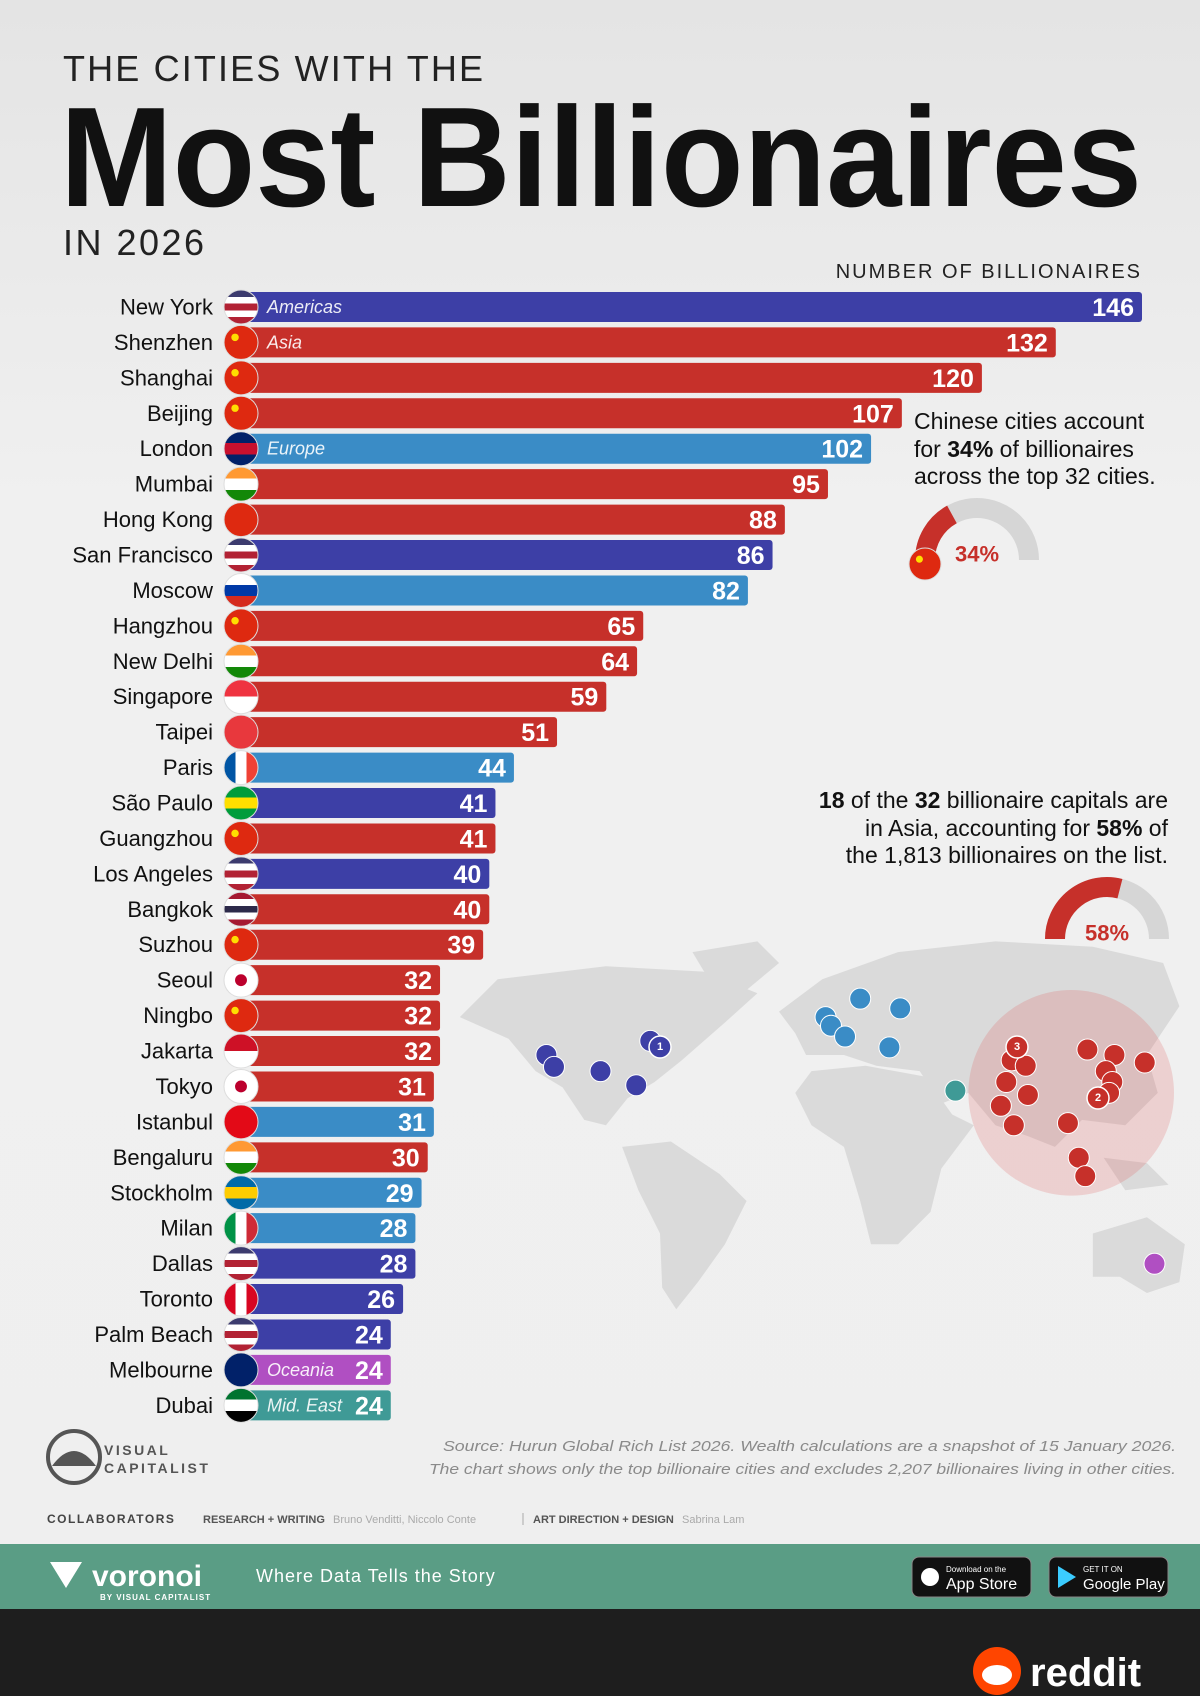 This screenshot has height=1696, width=1200. I want to click on annotation-line: across the top 32 cities., so click(1035, 477).